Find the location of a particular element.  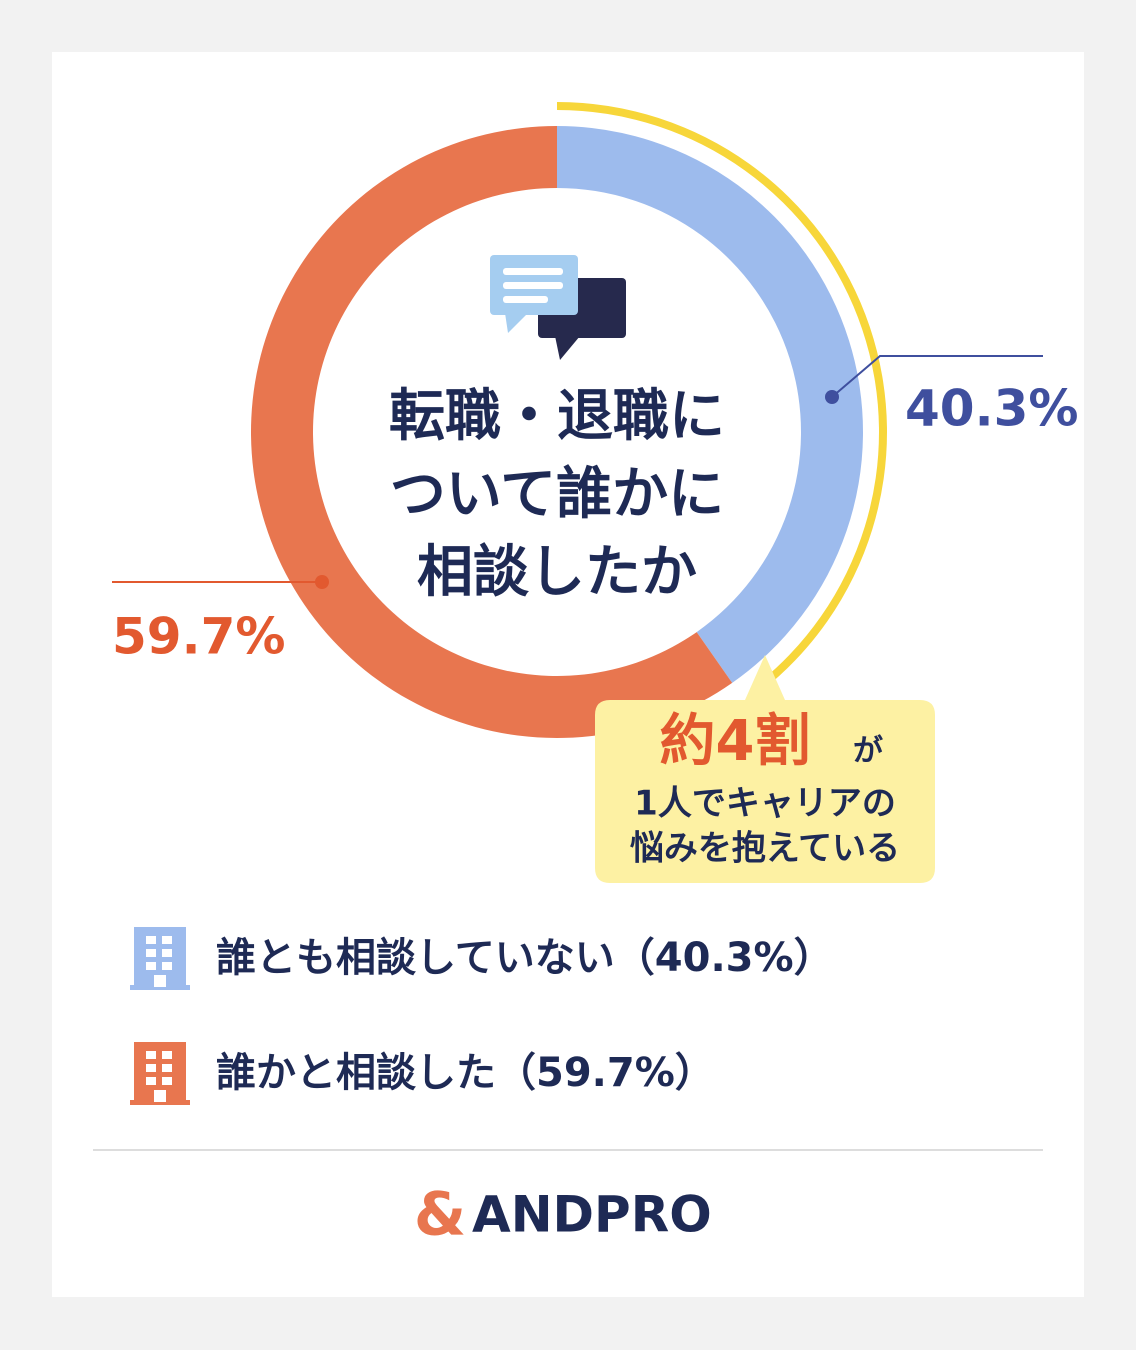

callout-box is located at coordinates (765, 769).